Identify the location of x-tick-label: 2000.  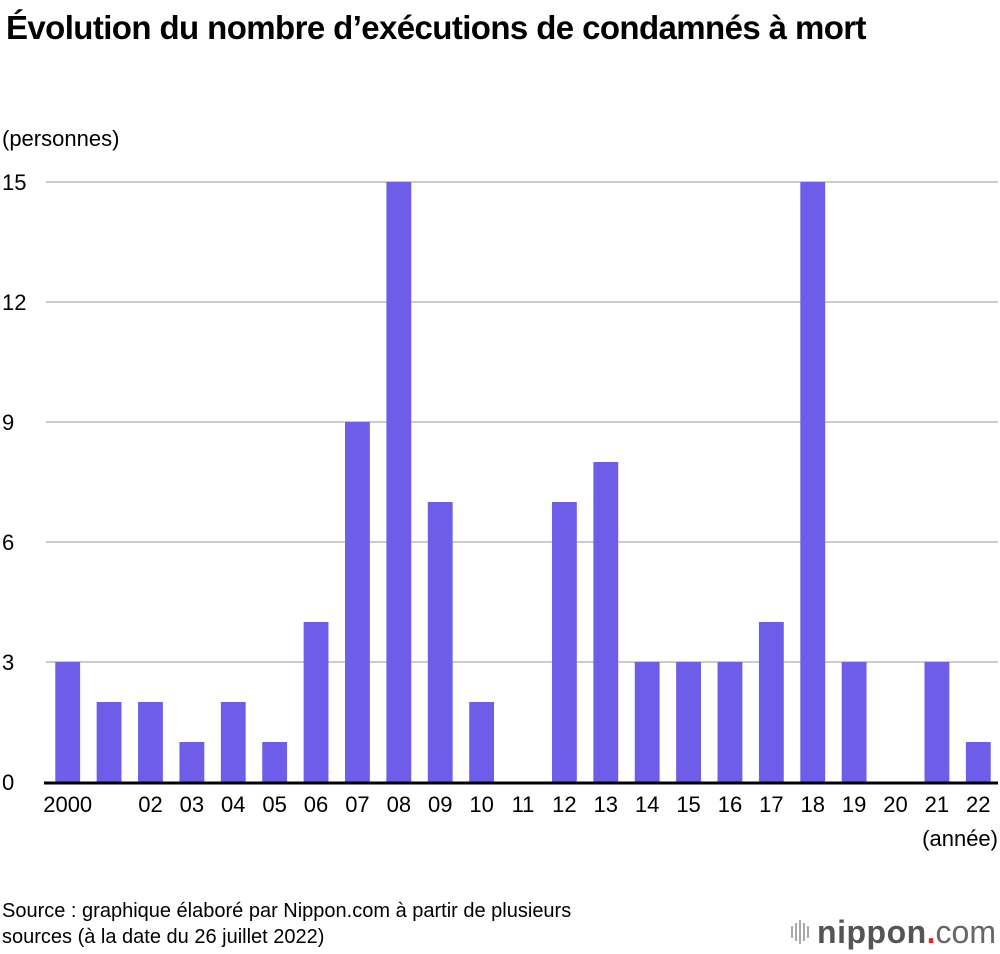
(67, 804).